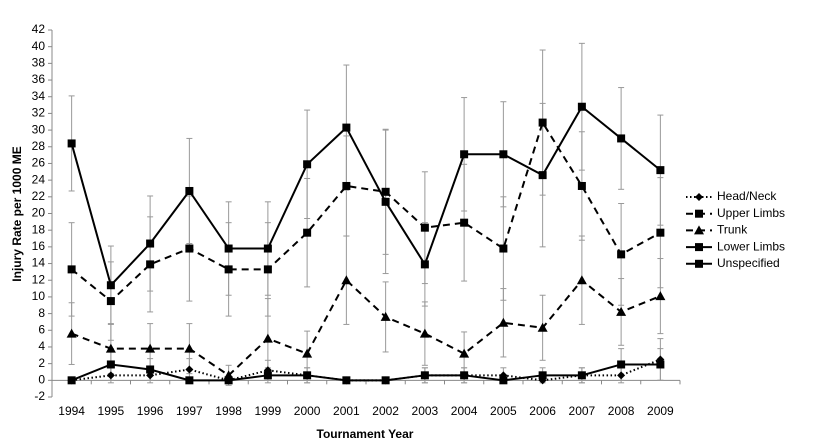 The width and height of the screenshot is (838, 445). Describe the element at coordinates (39, 246) in the screenshot. I see `y-tick-label: 16` at that location.